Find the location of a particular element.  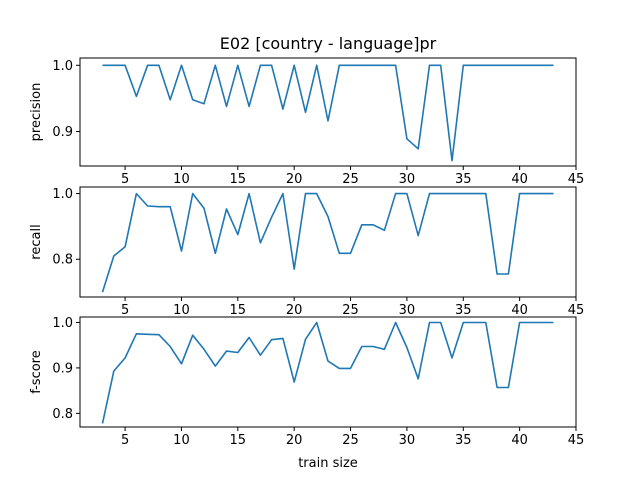

f-score-x-tick-label: 15 is located at coordinates (238, 440).